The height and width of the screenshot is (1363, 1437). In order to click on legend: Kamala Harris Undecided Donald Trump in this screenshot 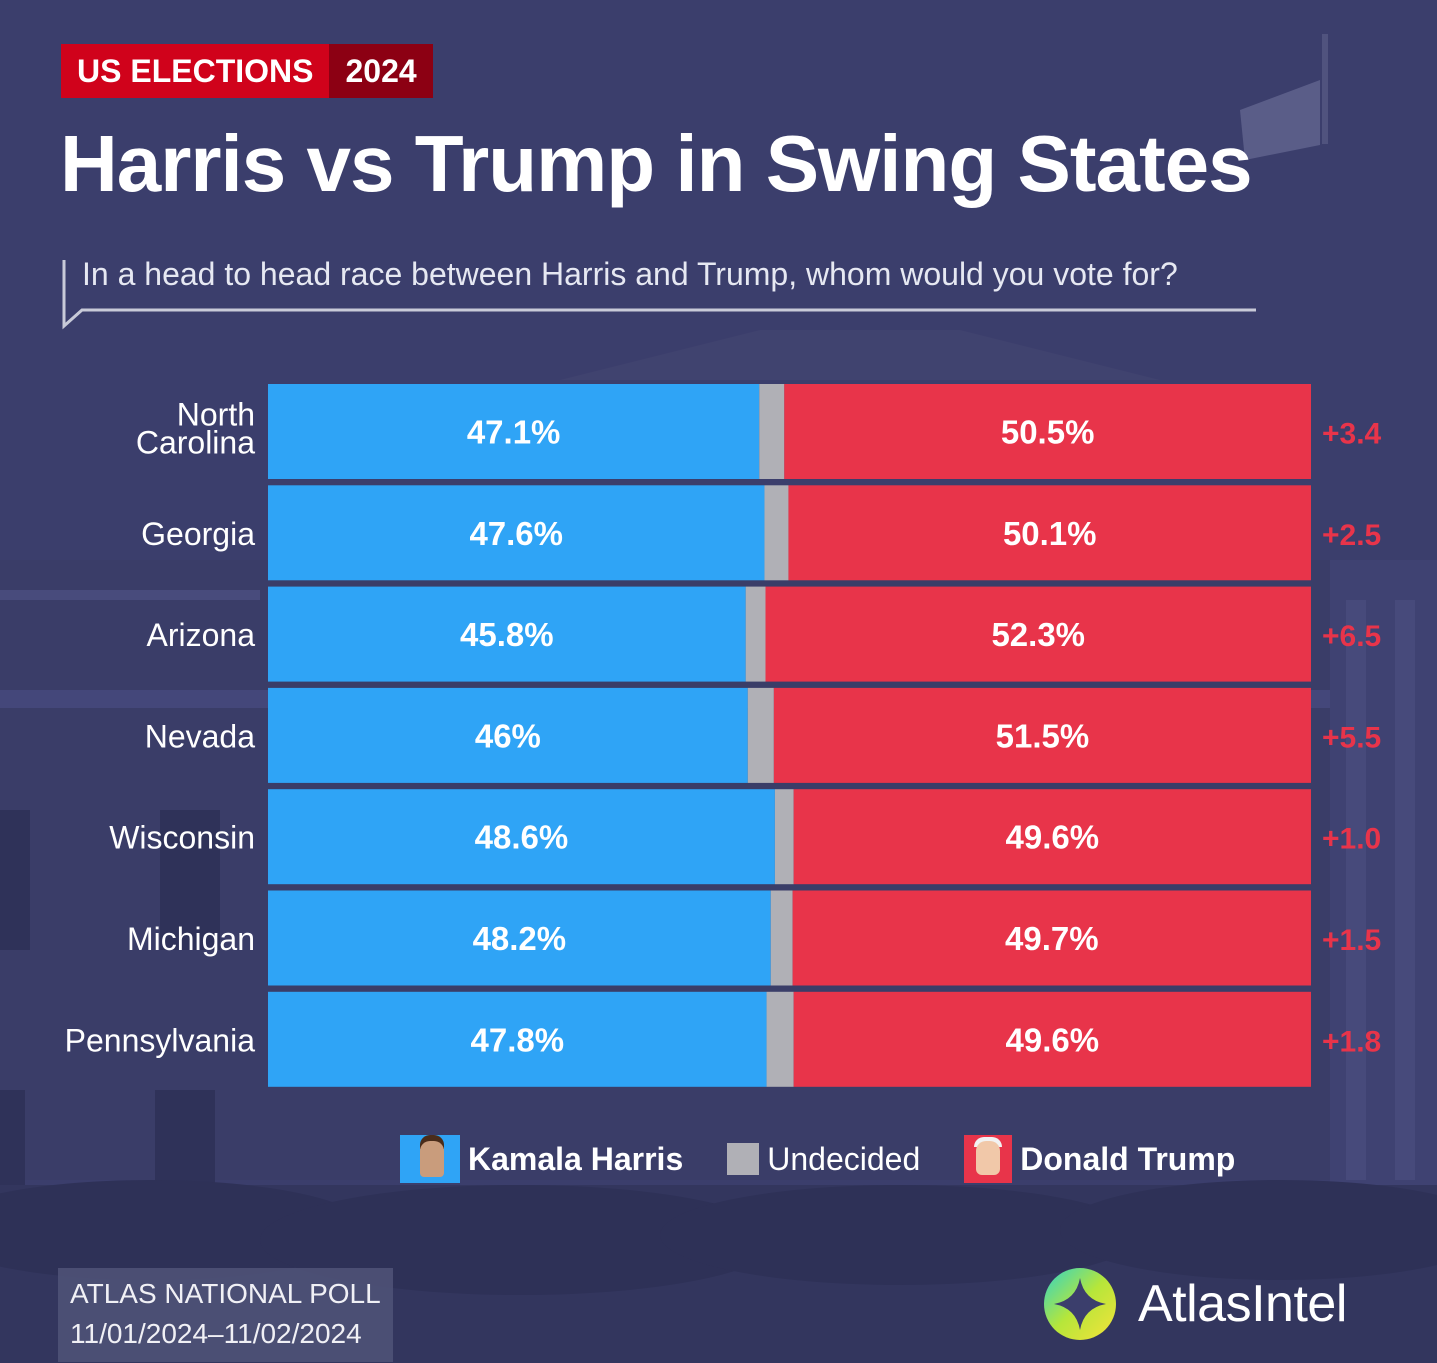, I will do `click(839, 1159)`.